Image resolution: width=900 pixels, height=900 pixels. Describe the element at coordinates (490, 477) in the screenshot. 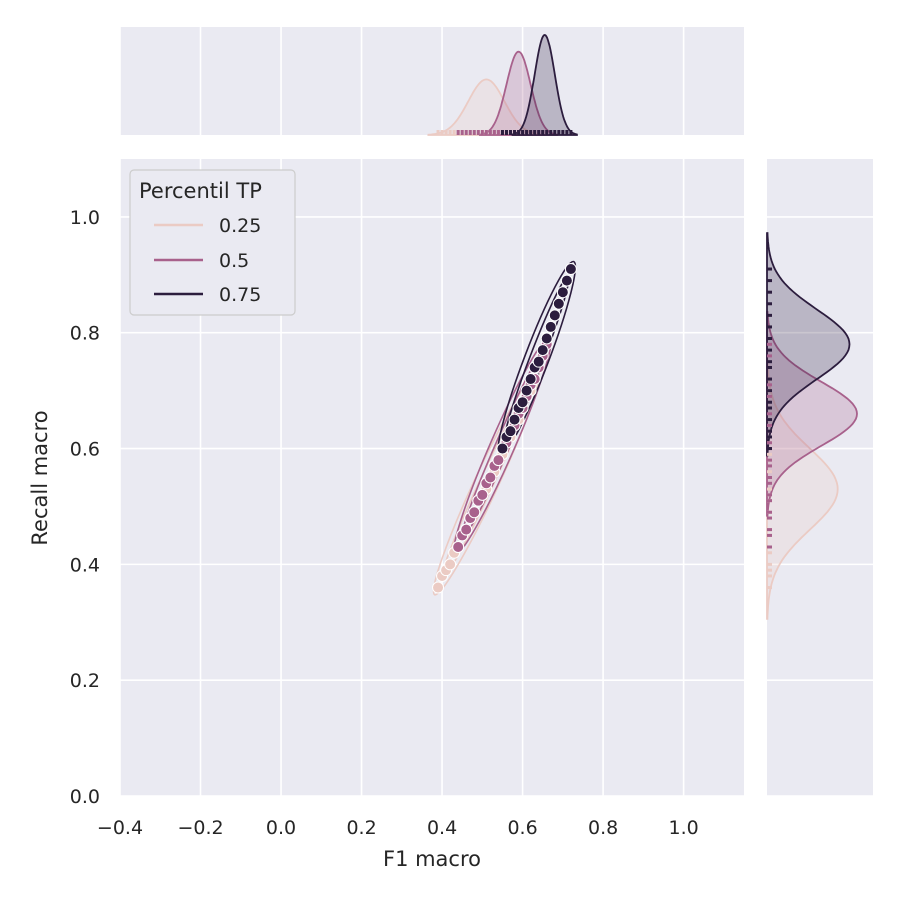

I see `point-0.5-8` at that location.